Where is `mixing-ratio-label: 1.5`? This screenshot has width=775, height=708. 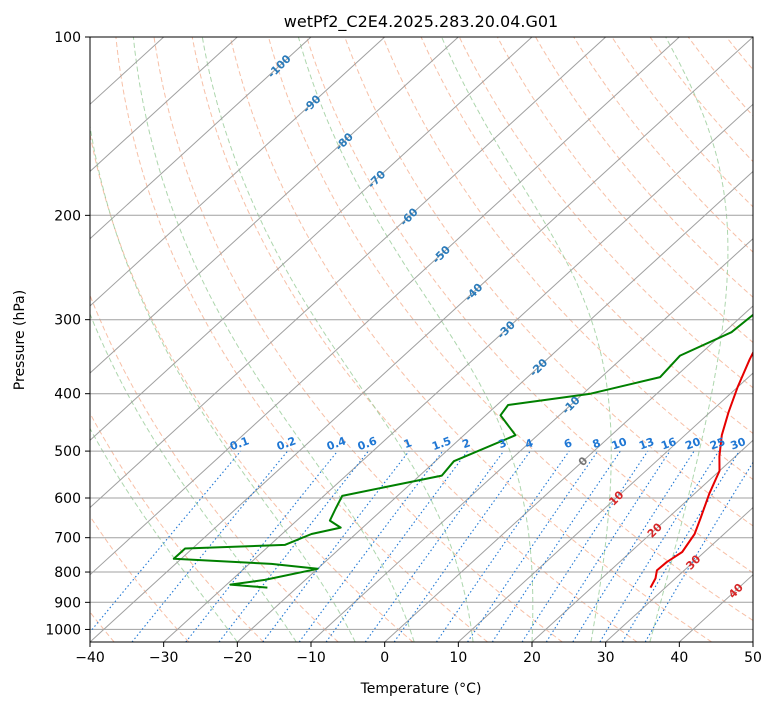 mixing-ratio-label: 1.5 is located at coordinates (441, 443).